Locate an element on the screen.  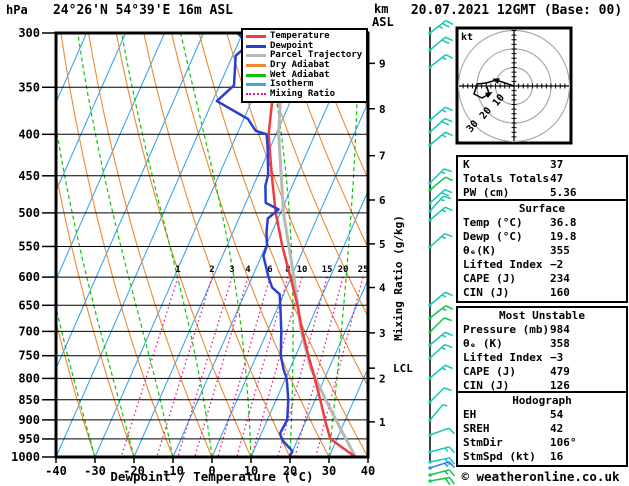
mixing-ratio-value-label: 4 is located at coordinates (248, 270).